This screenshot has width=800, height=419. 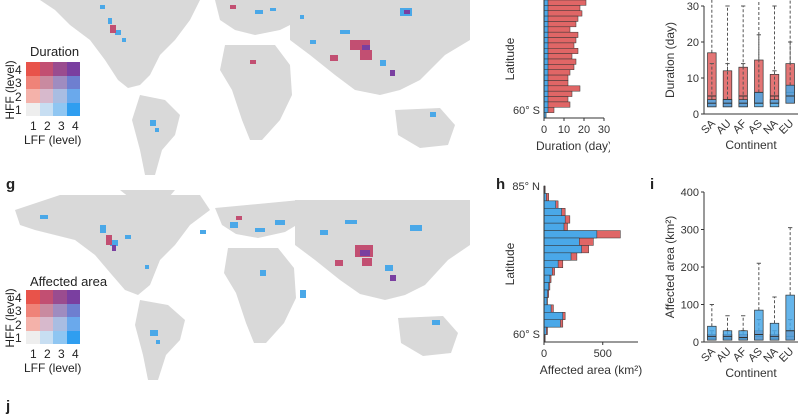 What do you see at coordinates (751, 145) in the screenshot?
I see `x-axis-label: Continent` at bounding box center [751, 145].